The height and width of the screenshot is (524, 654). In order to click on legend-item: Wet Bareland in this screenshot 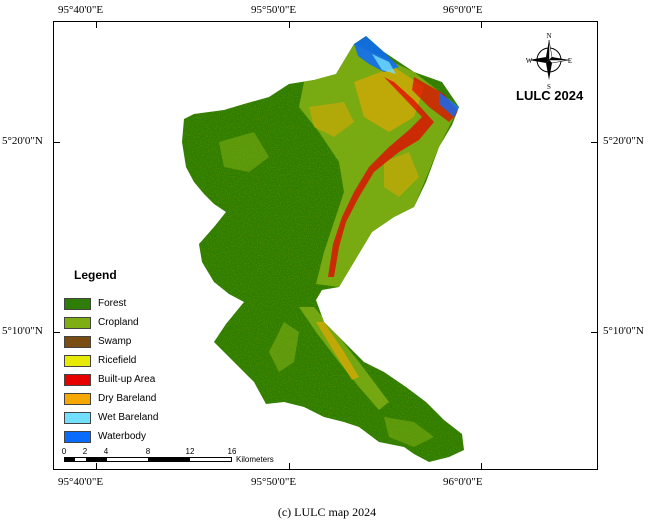, I will do `click(111, 417)`.